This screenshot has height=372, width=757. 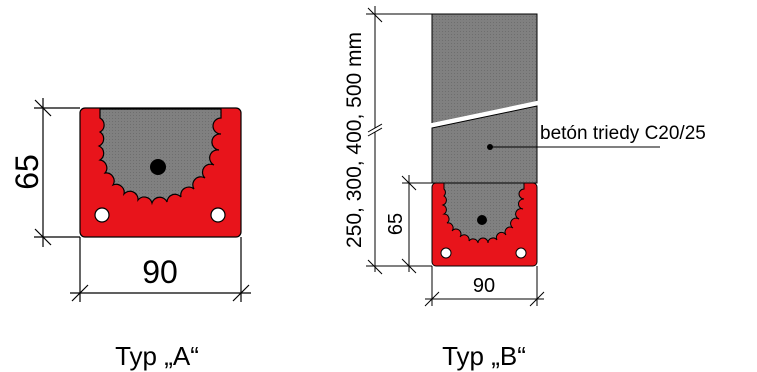 I want to click on type-b-width-label: 90, so click(x=484, y=286).